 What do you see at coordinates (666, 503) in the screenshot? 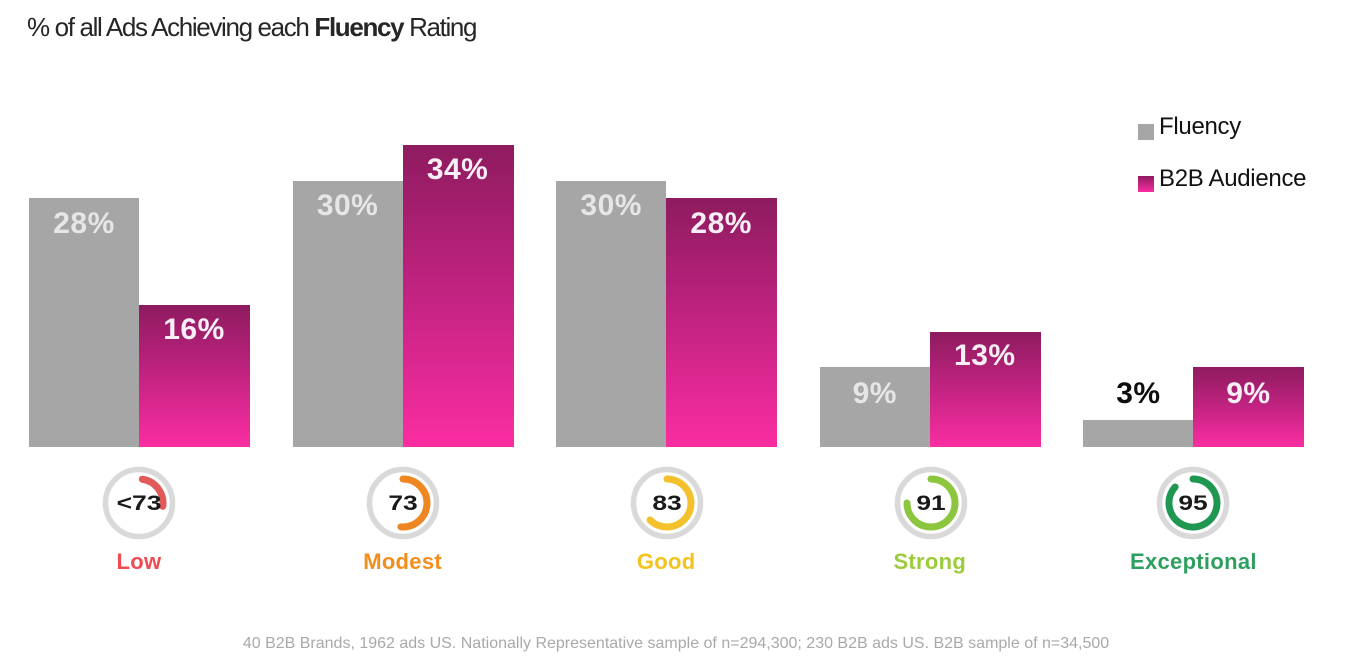
I see `svg-text: 83` at bounding box center [666, 503].